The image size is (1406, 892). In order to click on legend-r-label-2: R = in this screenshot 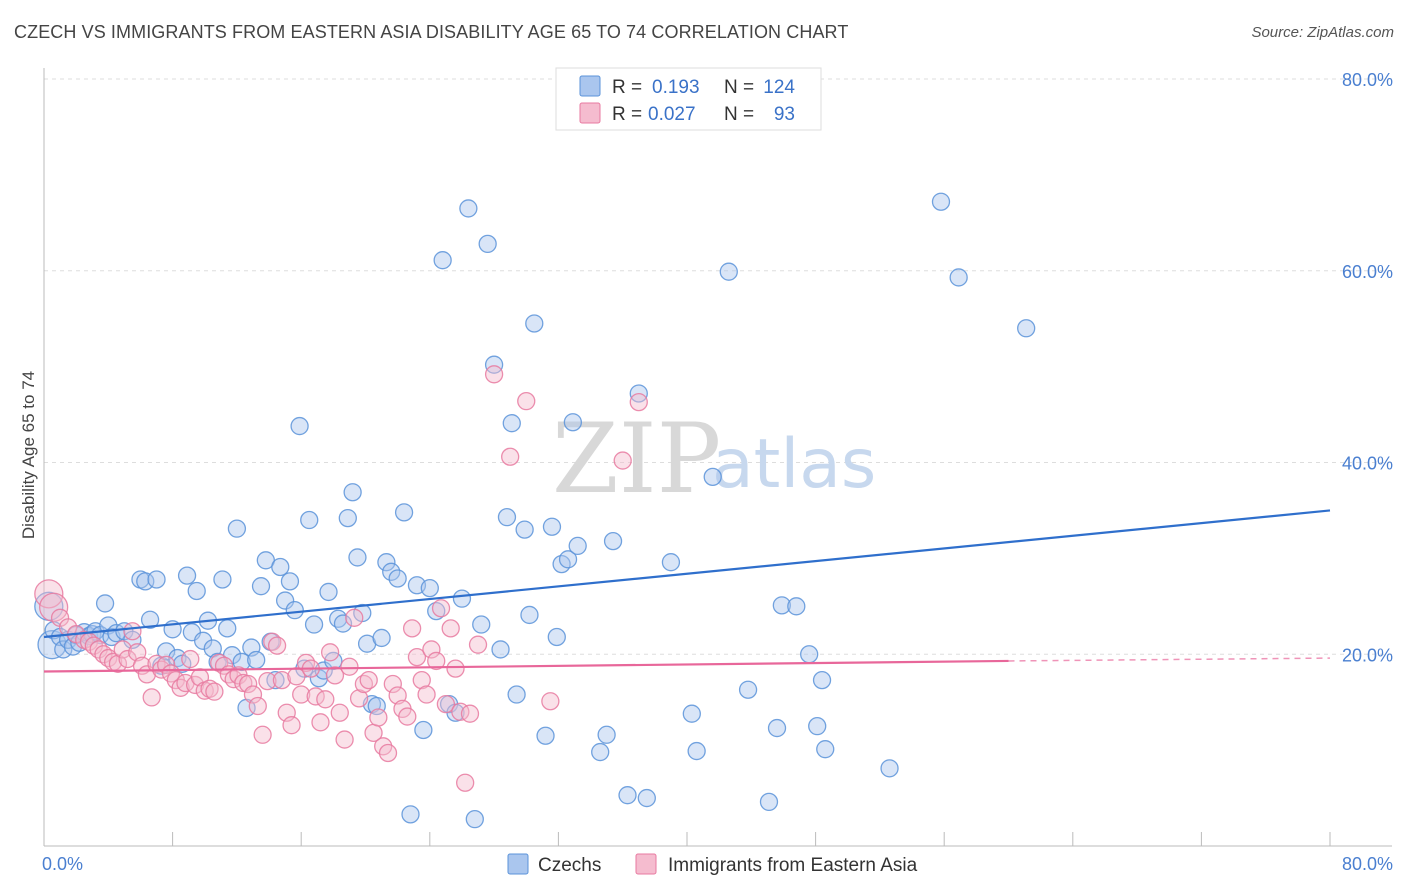, I will do `click(627, 114)`.